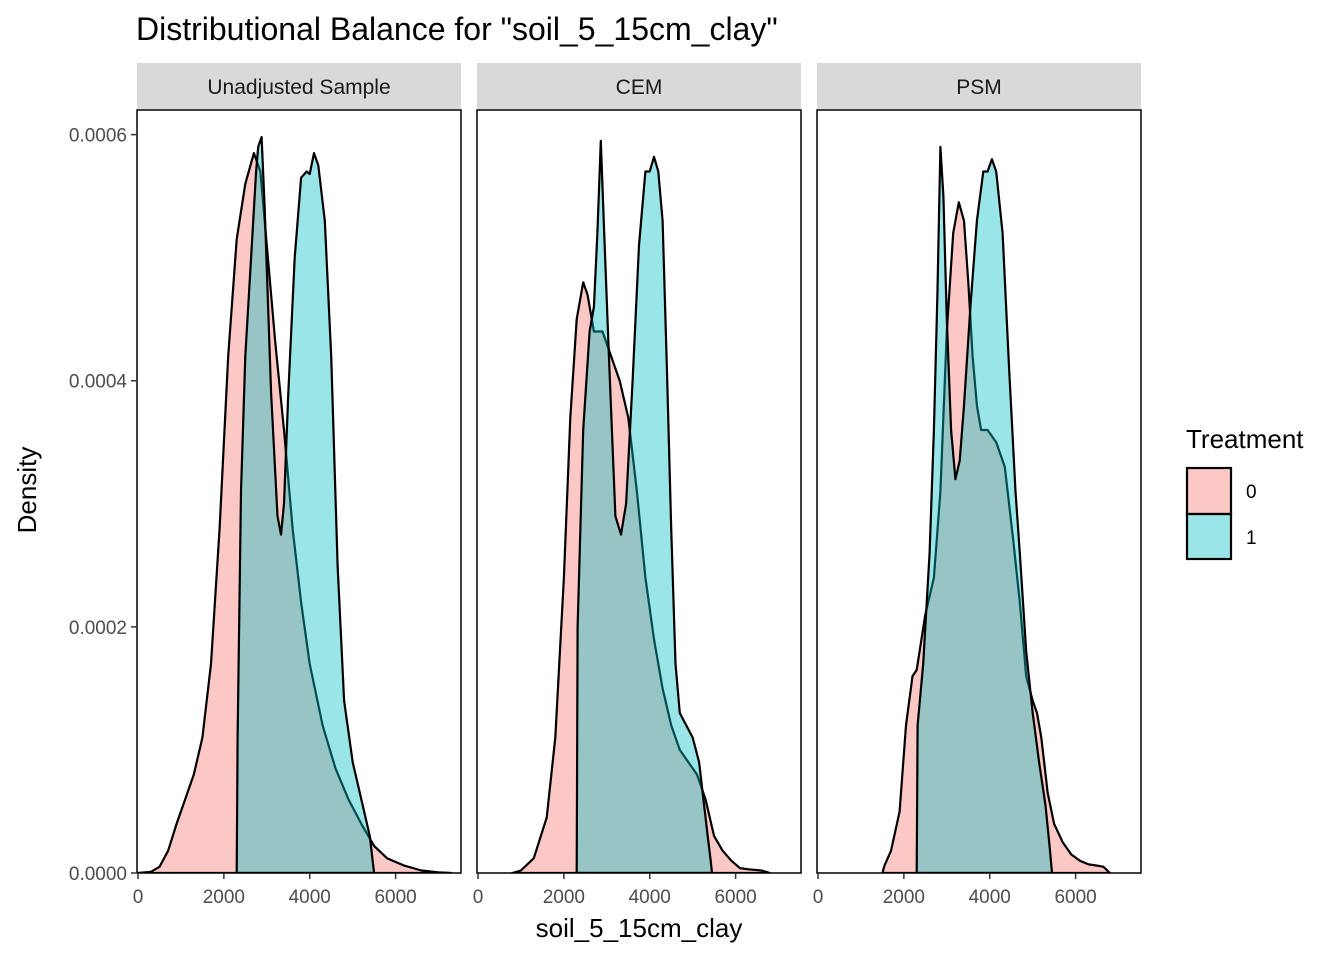 The height and width of the screenshot is (960, 1344). Describe the element at coordinates (1251, 492) in the screenshot. I see `legend-label-0: 0` at that location.